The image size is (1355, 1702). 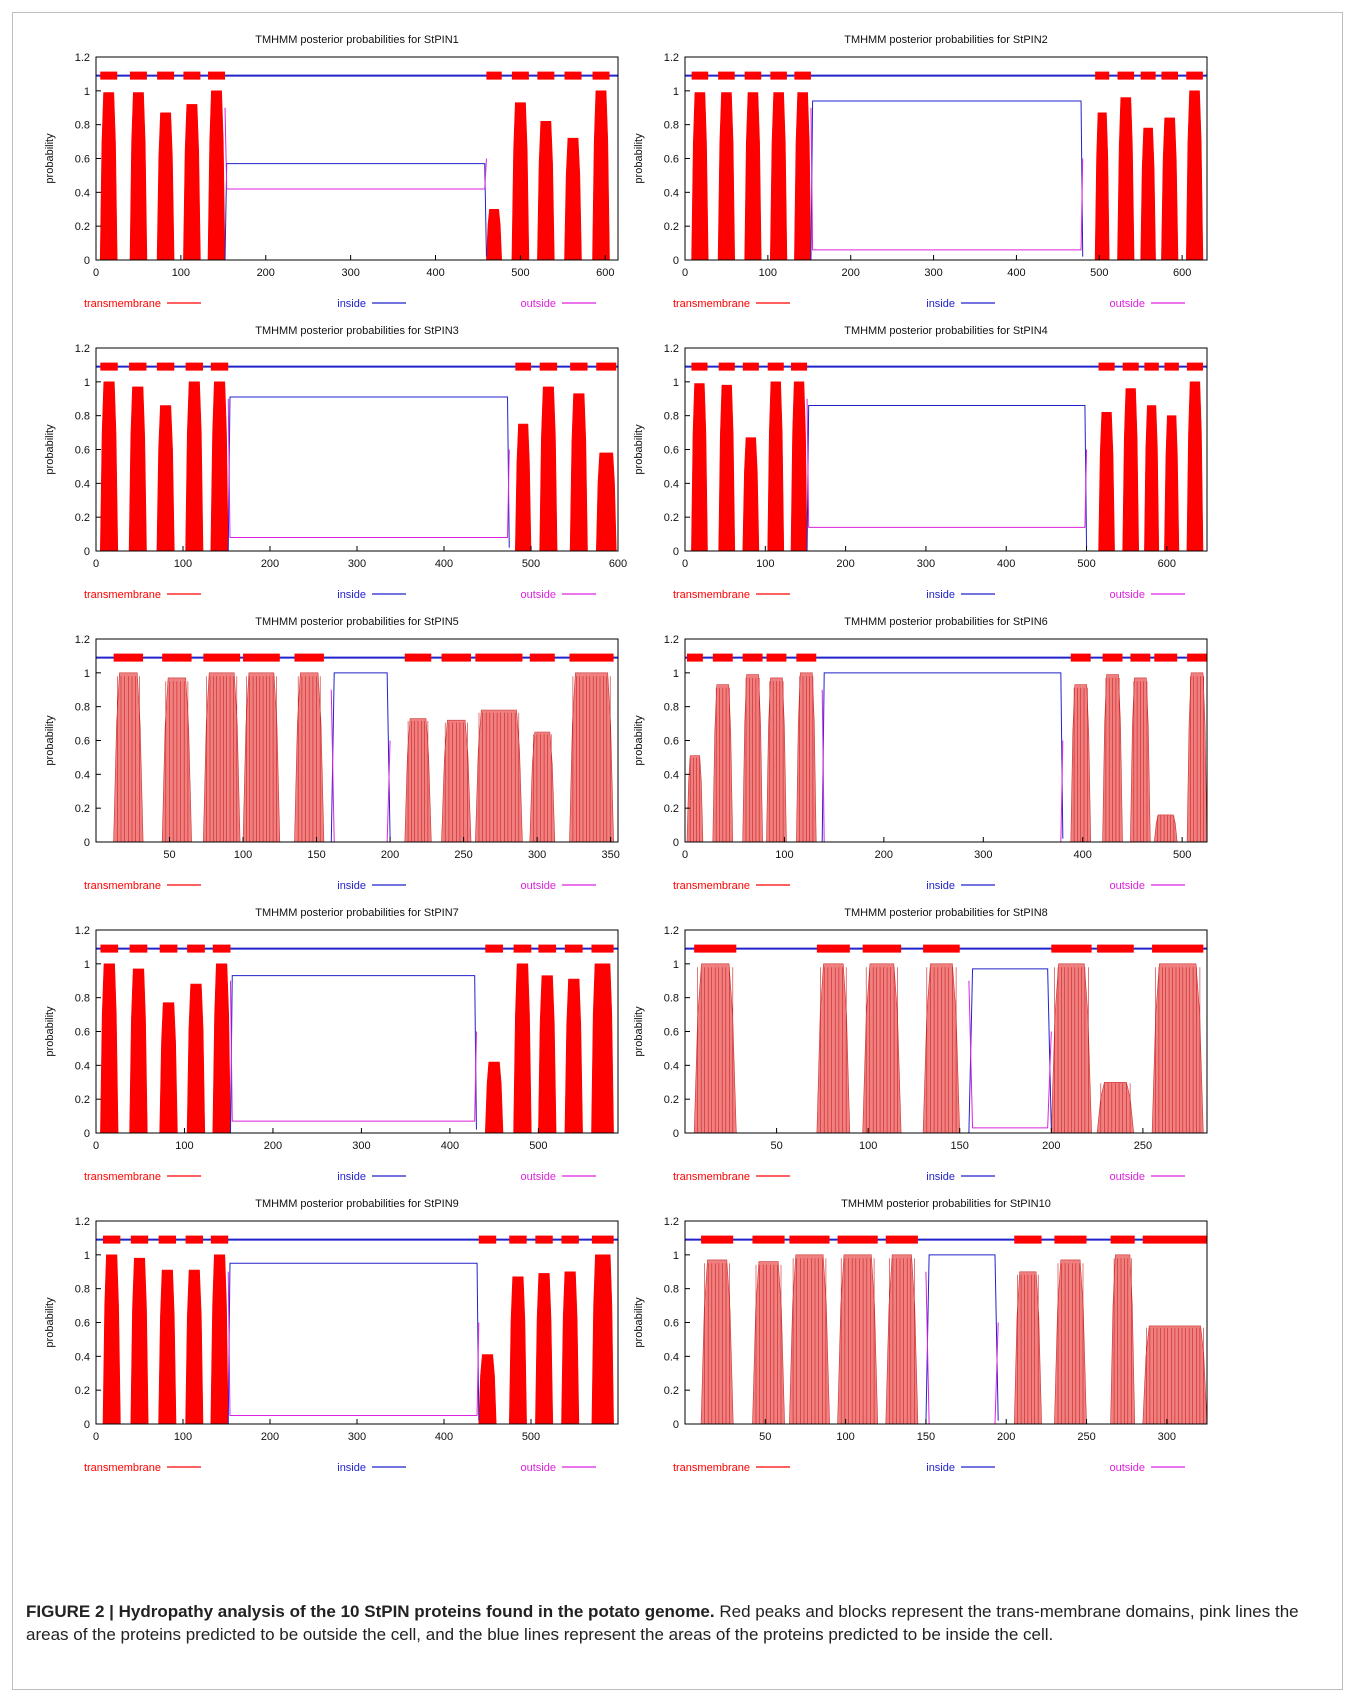 I want to click on y-tick-label: 0.6, so click(x=82, y=1033).